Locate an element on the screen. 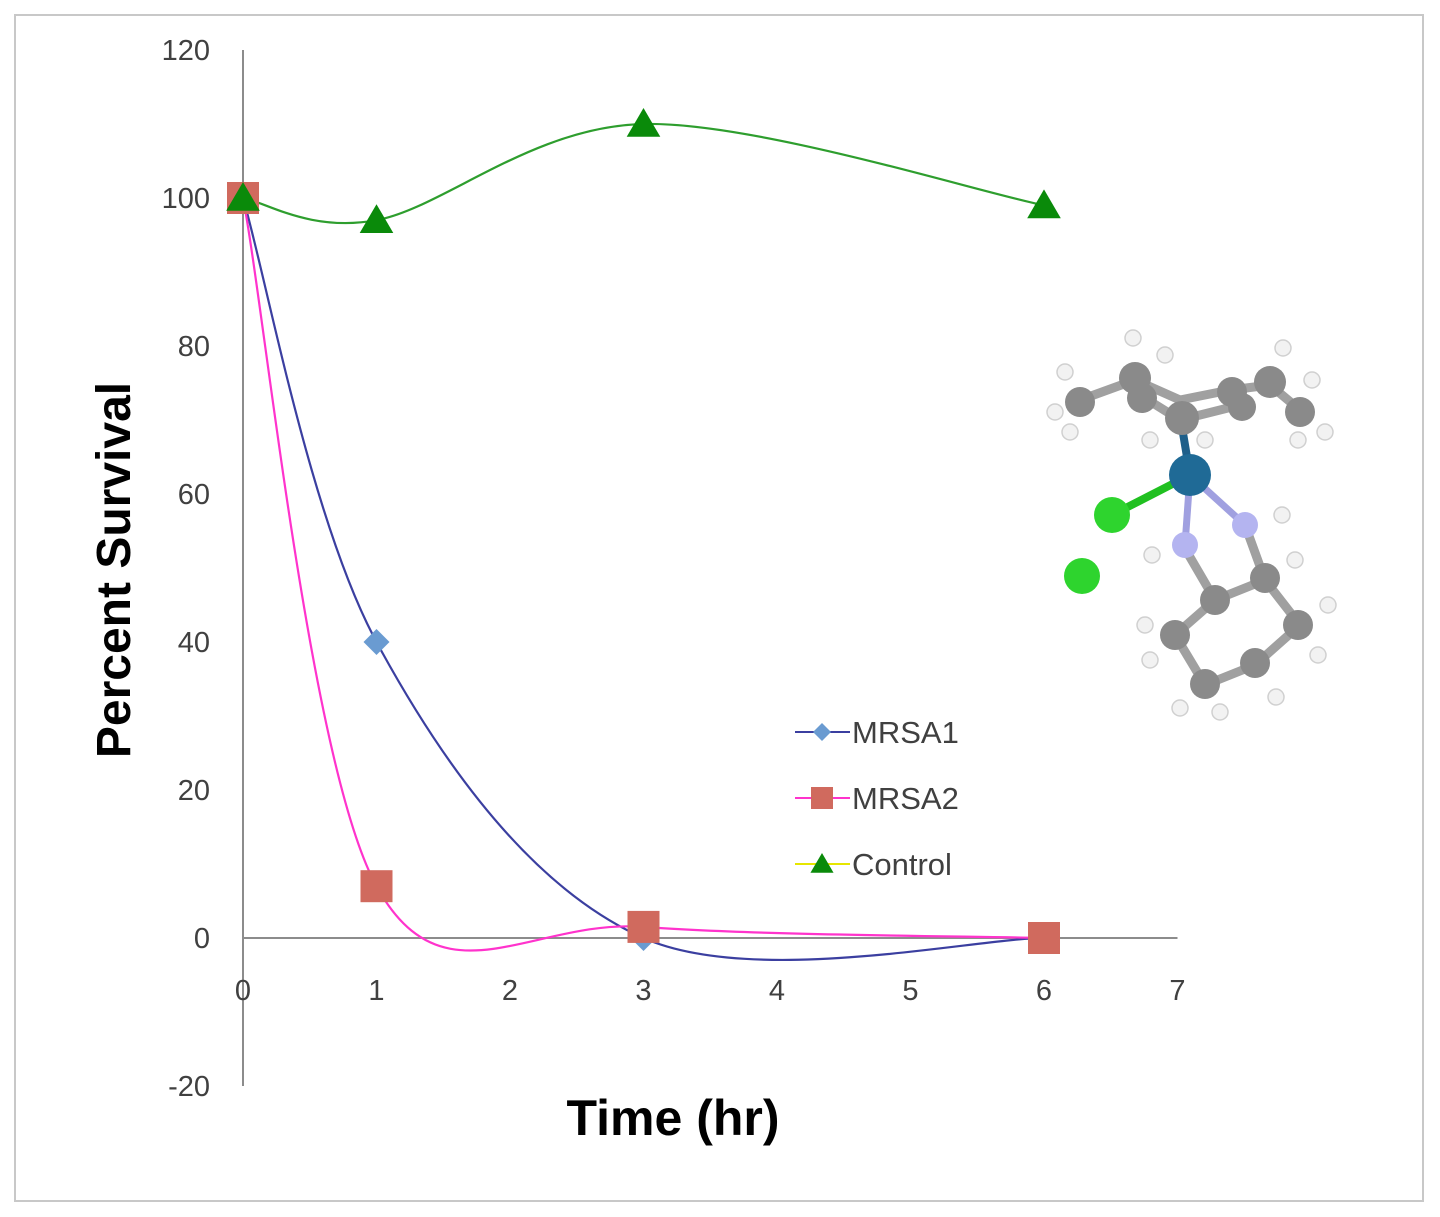 The width and height of the screenshot is (1440, 1217). x-tick-label: 4 is located at coordinates (777, 991).